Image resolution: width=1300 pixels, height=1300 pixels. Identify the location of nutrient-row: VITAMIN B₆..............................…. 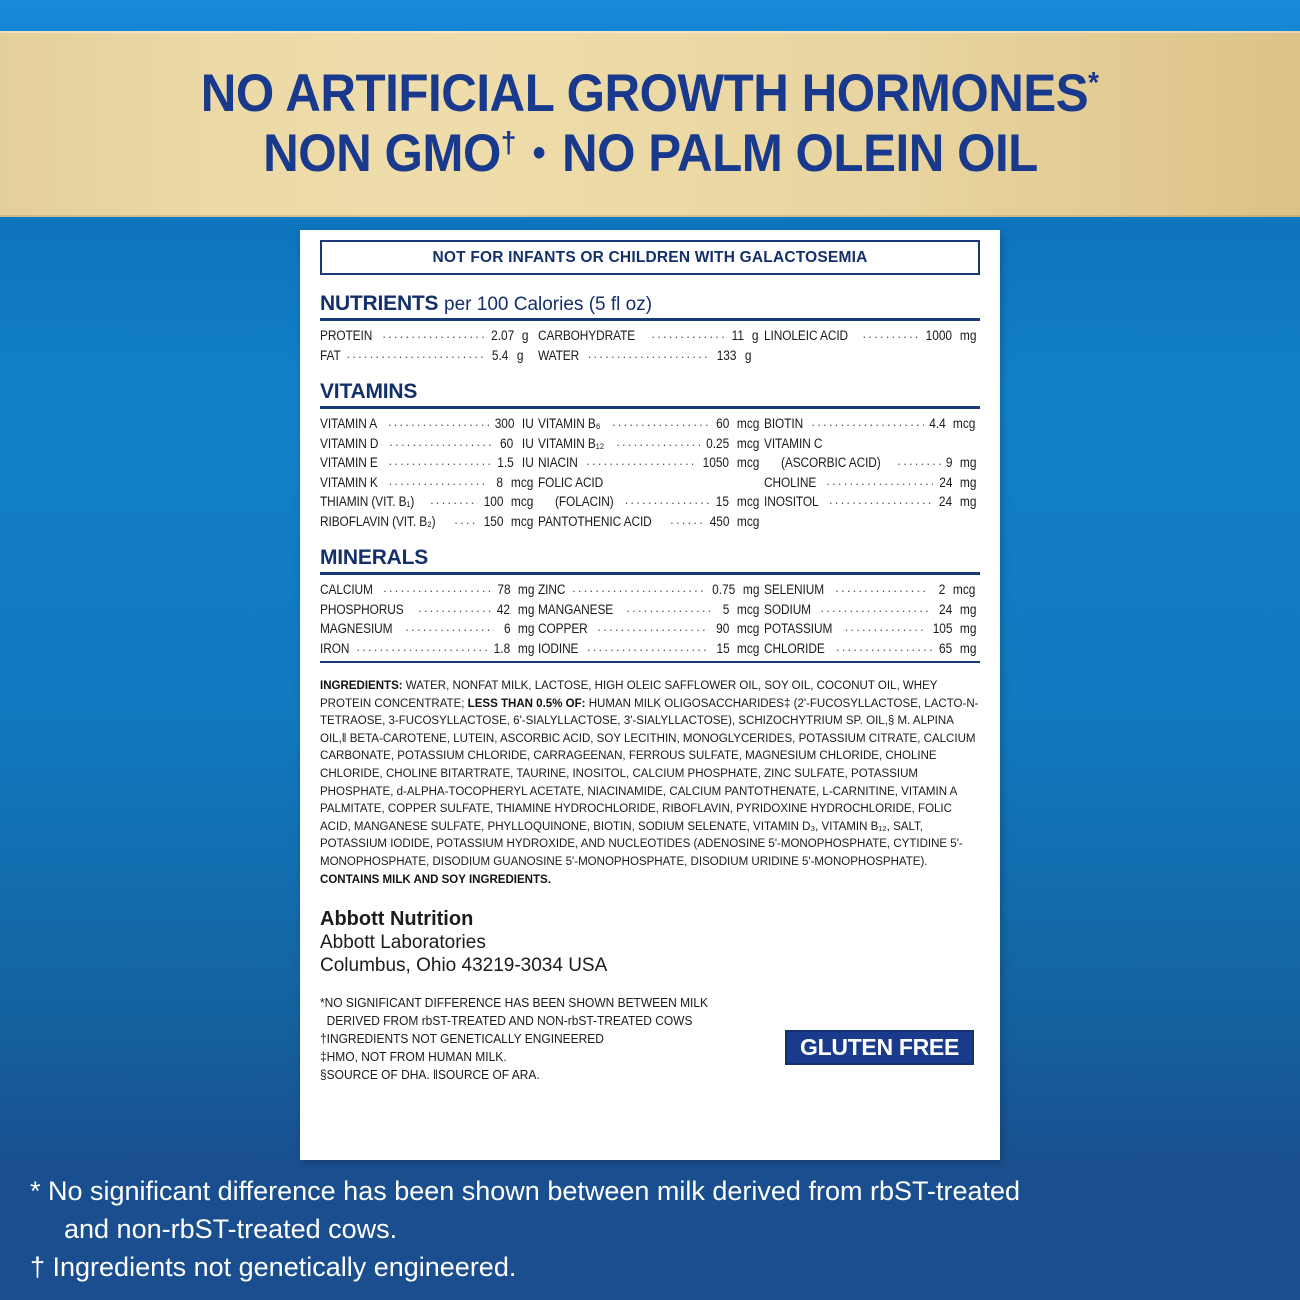
(651, 424).